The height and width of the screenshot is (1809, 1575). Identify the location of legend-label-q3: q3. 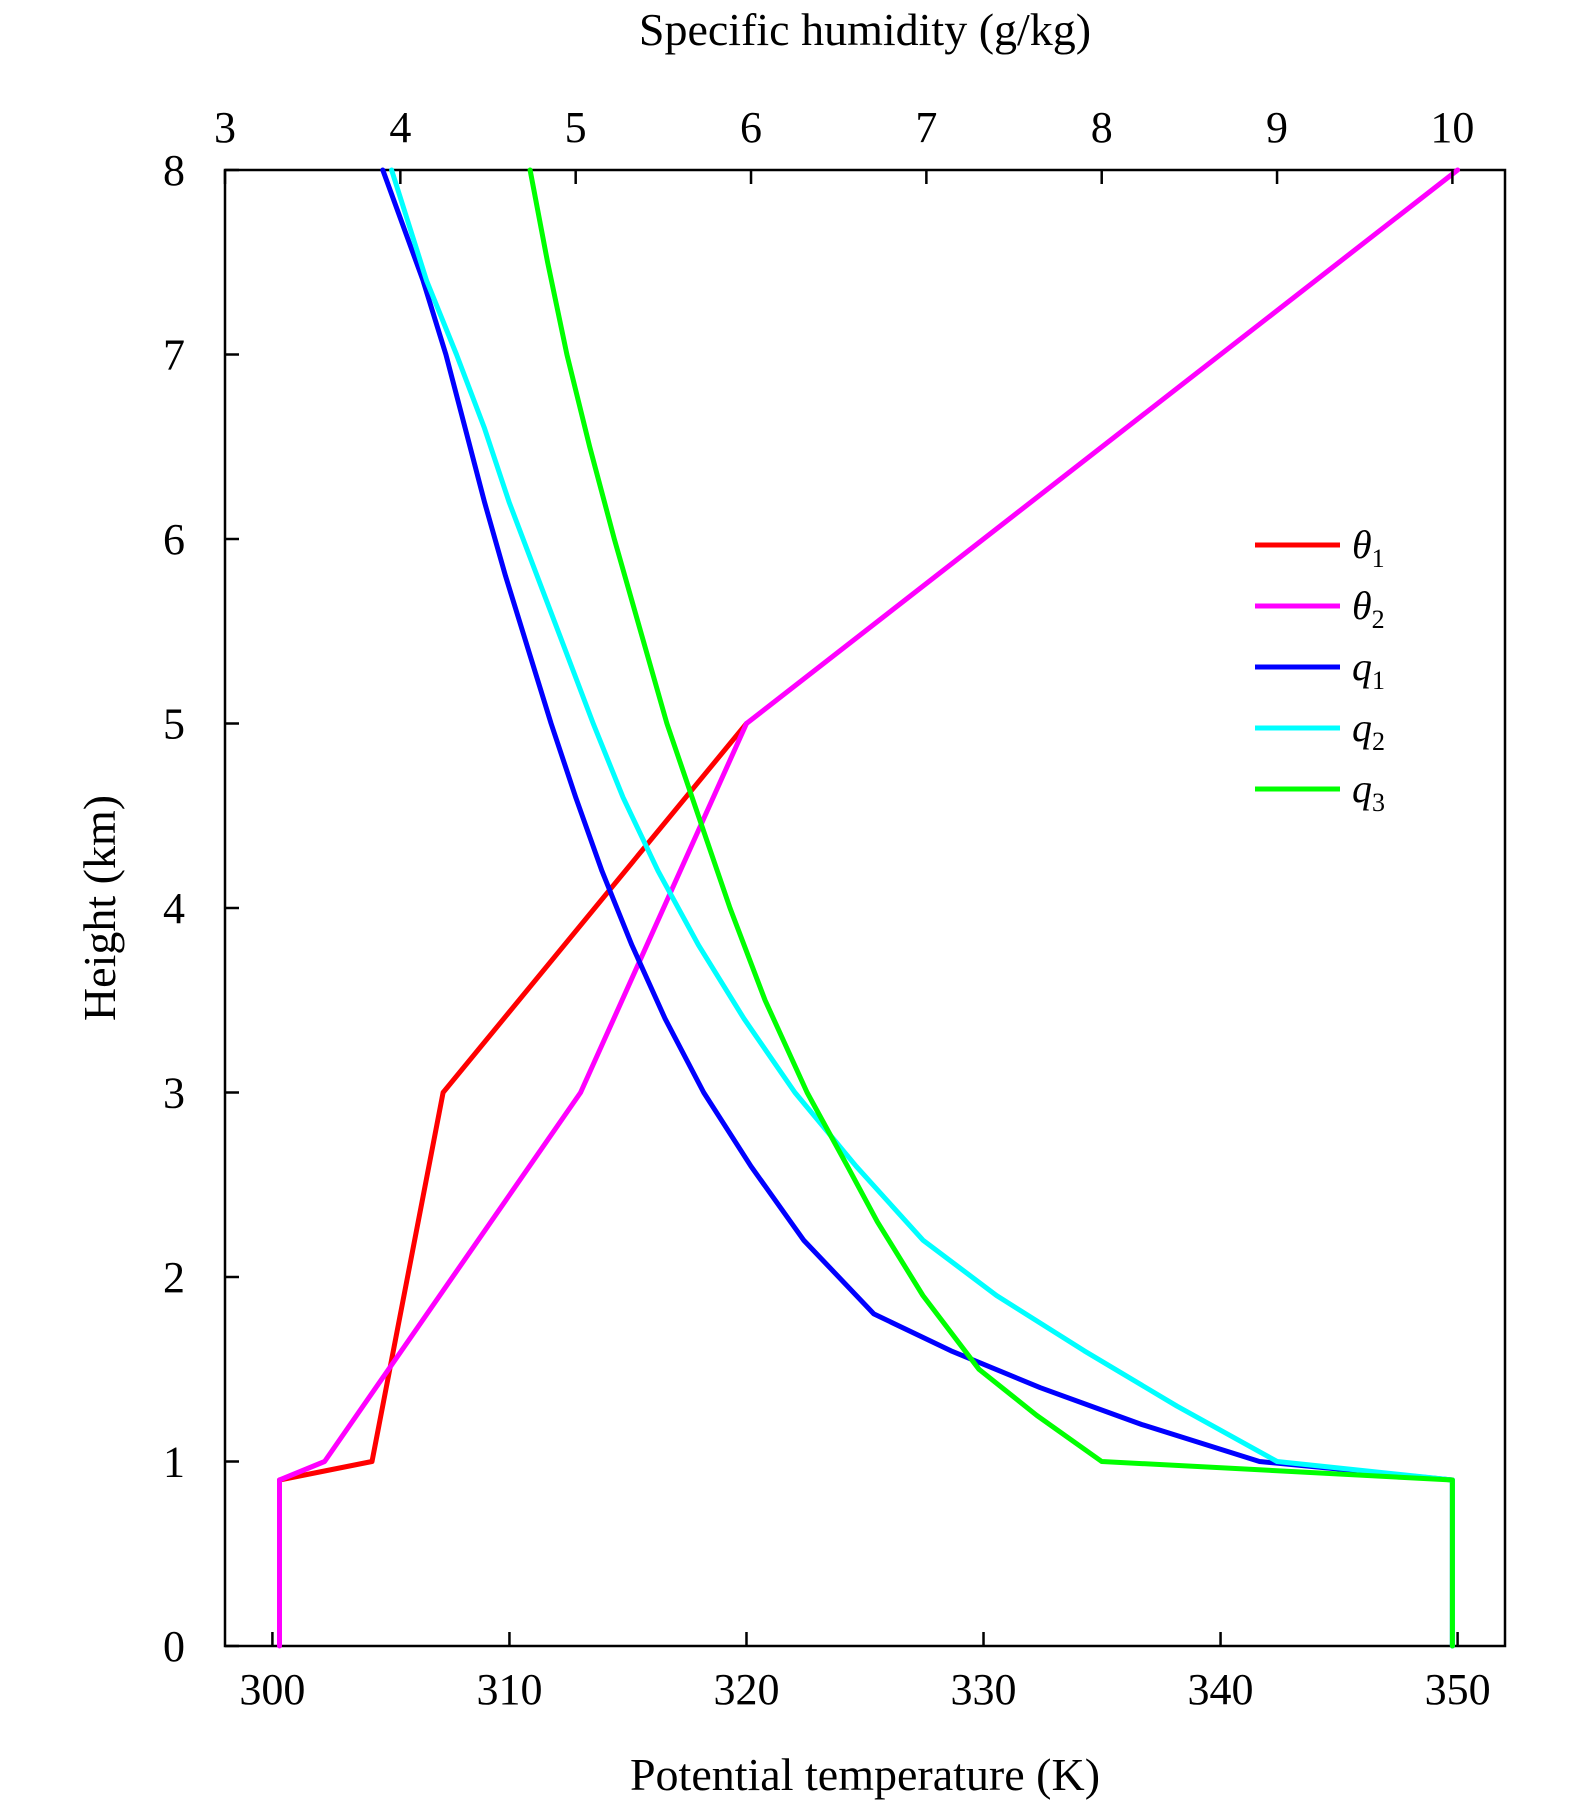
(1368, 791).